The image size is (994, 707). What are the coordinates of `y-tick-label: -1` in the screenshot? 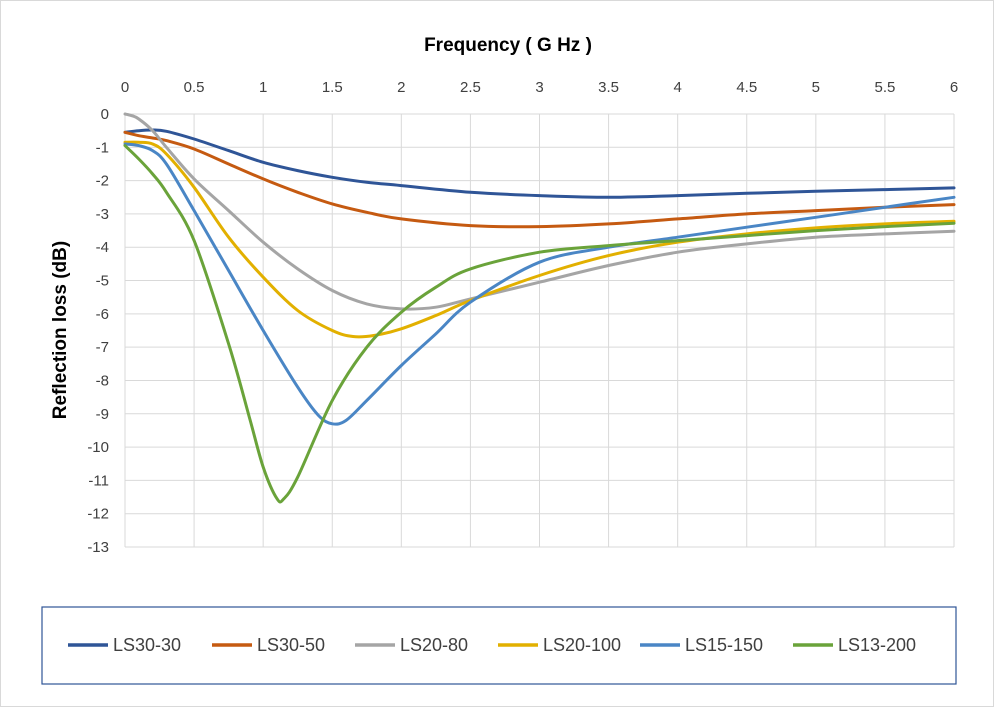 It's located at (102, 147).